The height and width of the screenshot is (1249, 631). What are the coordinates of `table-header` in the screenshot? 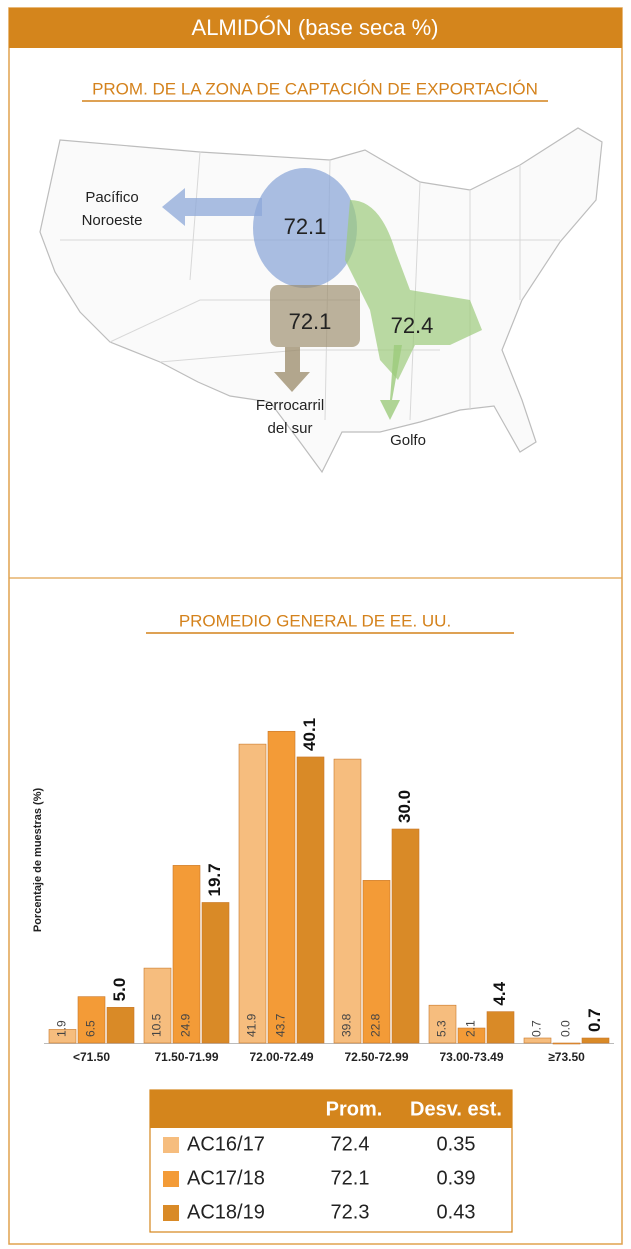 It's located at (331, 1109).